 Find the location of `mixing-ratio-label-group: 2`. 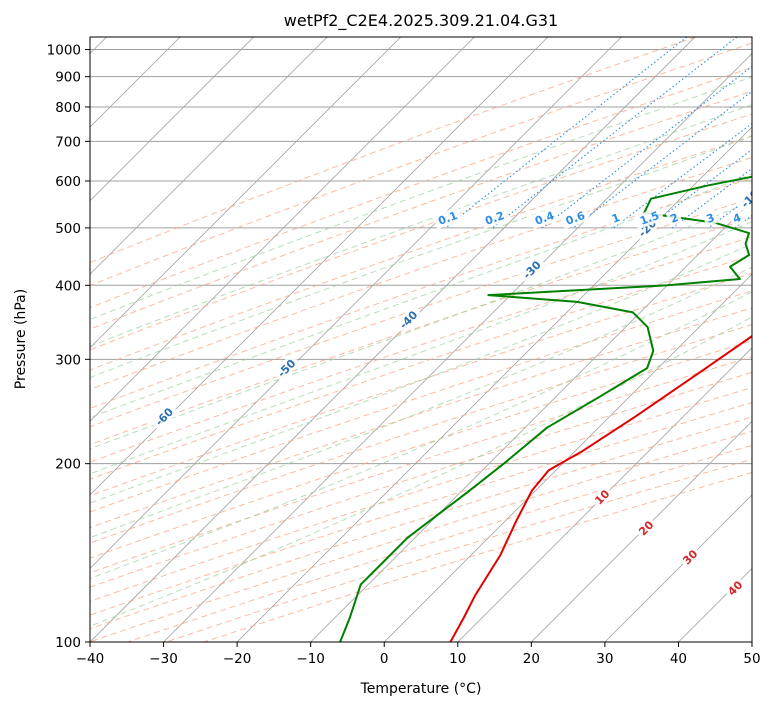

mixing-ratio-label-group: 2 is located at coordinates (674, 218).